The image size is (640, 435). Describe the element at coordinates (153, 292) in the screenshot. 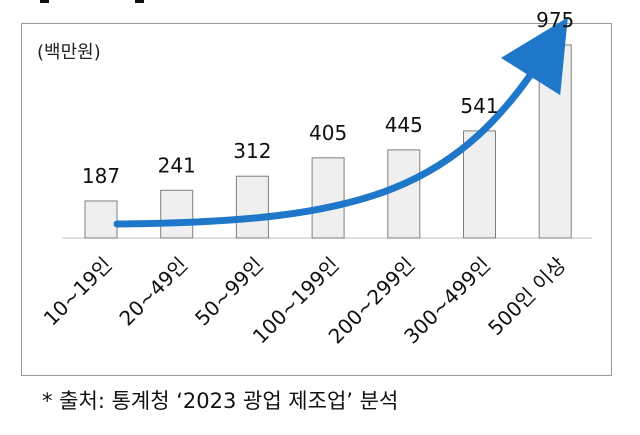

I see `category-label-1: 20~49인` at that location.